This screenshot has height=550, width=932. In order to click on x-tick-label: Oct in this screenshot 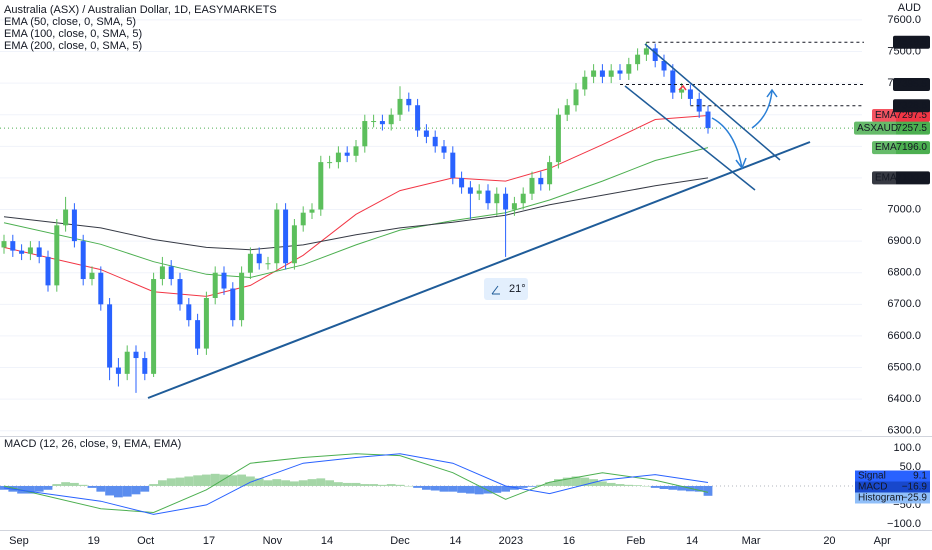, I will do `click(145, 541)`.